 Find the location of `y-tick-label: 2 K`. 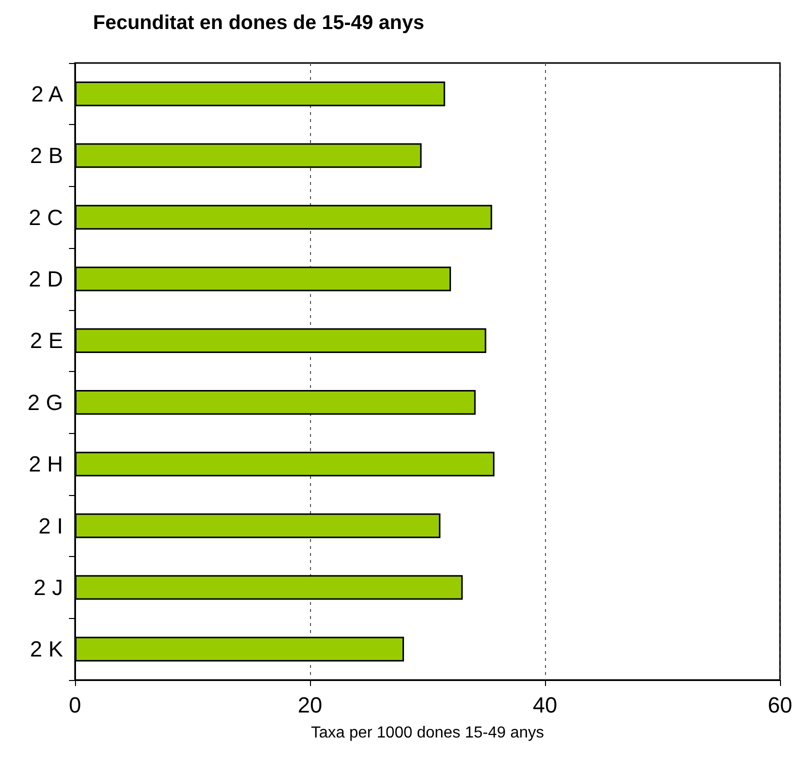

y-tick-label: 2 K is located at coordinates (47, 649).